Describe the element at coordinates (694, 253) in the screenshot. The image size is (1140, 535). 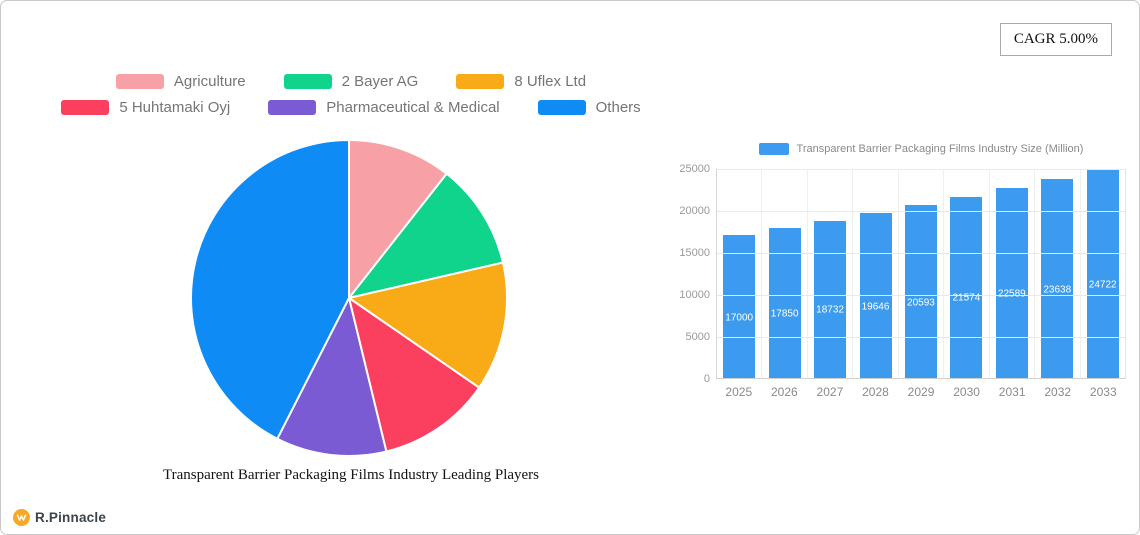
I see `y-tick-label: 15000` at that location.